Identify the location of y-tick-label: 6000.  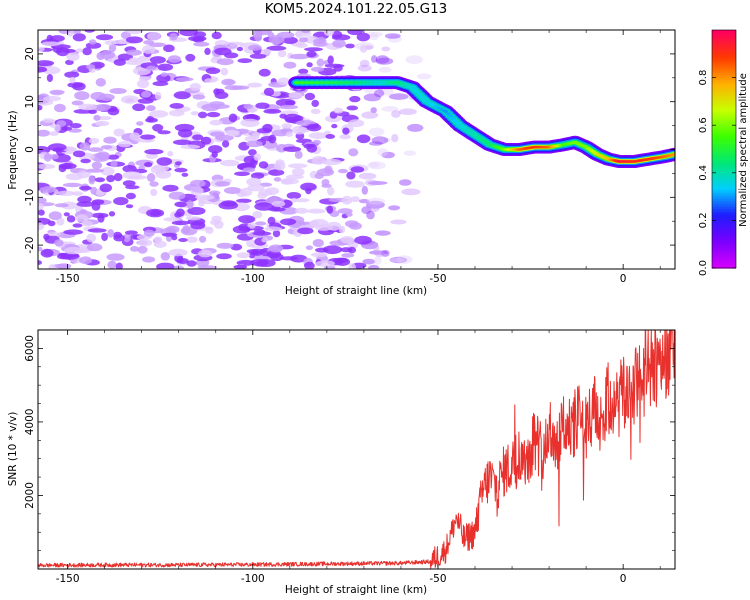
(30, 348).